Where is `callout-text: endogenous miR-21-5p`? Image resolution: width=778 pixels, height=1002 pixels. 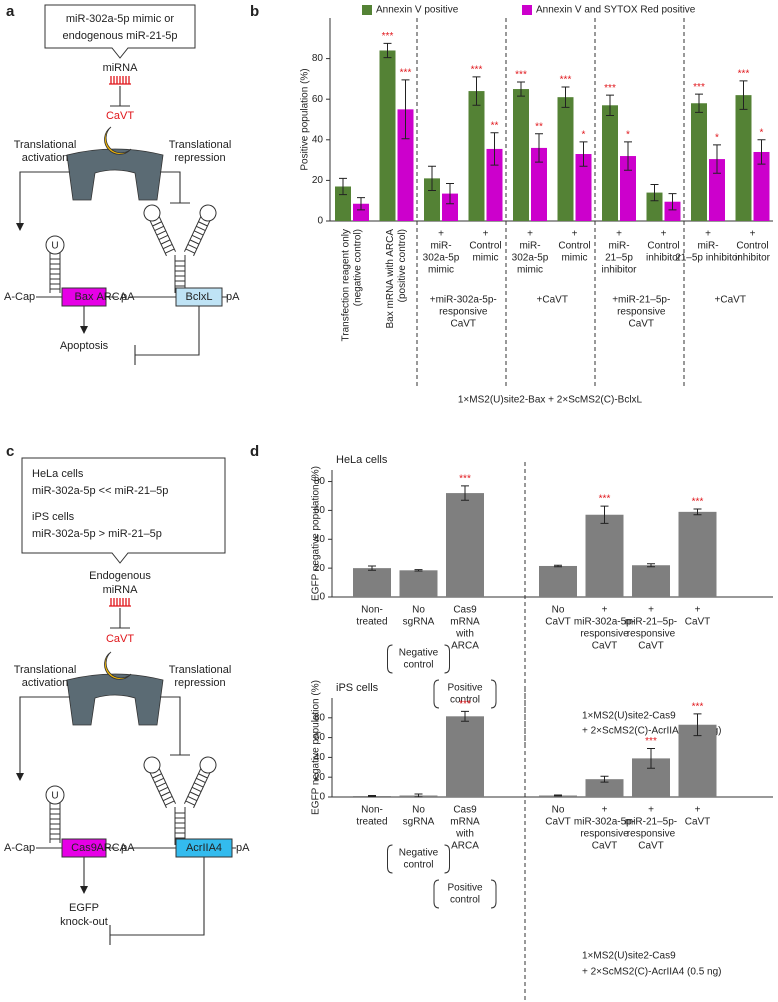
callout-text: endogenous miR-21-5p is located at coordinates (120, 36).